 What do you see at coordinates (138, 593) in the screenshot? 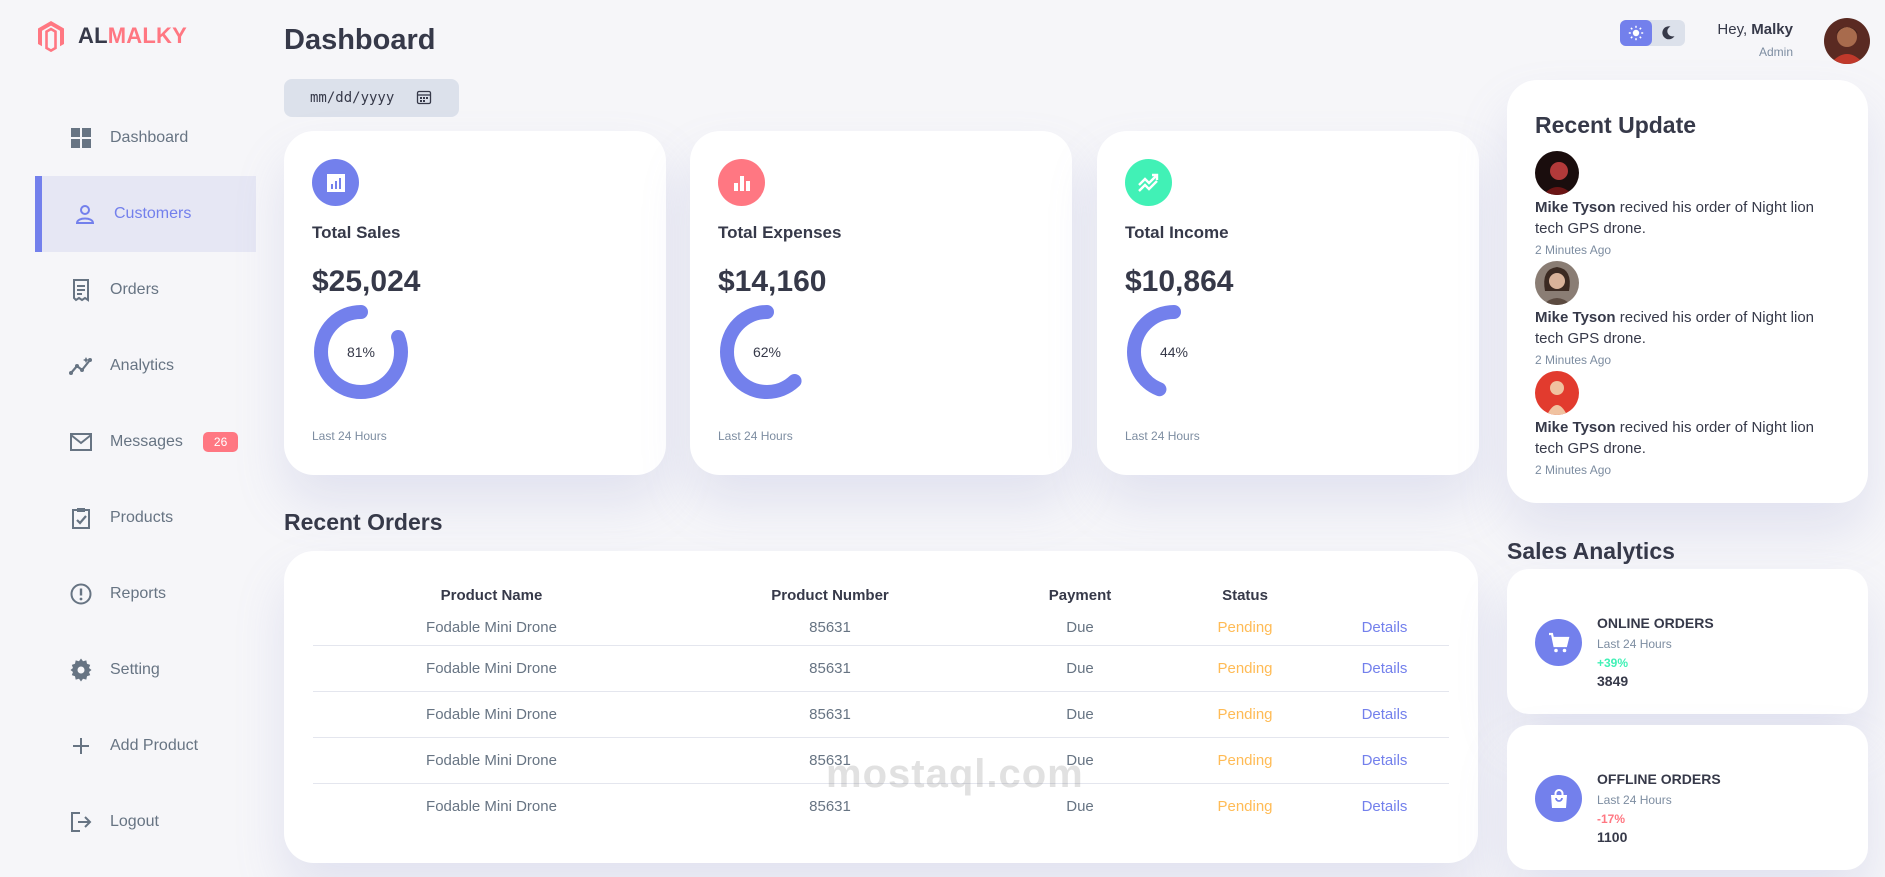
I see `sidebar-item-label: Reports` at bounding box center [138, 593].